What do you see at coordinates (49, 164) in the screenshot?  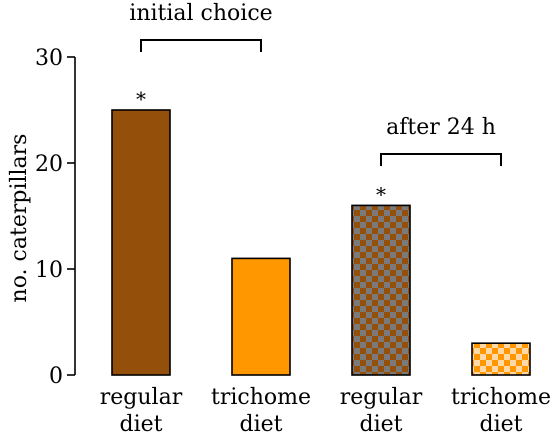 I see `y-tick-label: 20` at bounding box center [49, 164].